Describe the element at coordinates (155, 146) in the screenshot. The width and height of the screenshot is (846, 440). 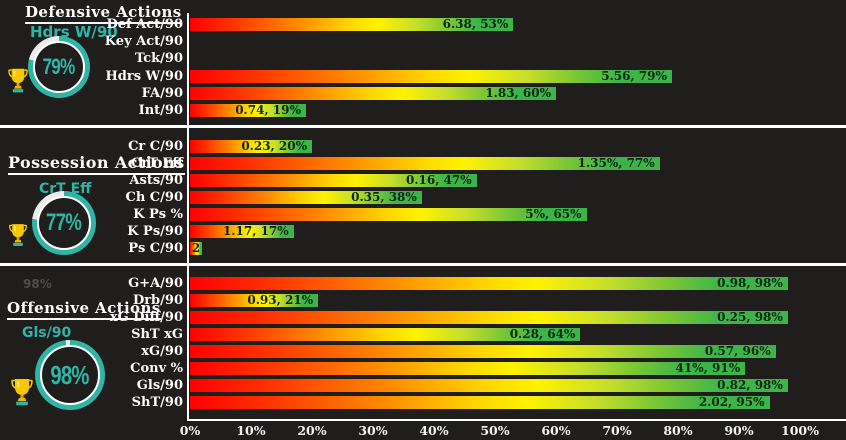
I see `metric-label: Cr C/90` at that location.